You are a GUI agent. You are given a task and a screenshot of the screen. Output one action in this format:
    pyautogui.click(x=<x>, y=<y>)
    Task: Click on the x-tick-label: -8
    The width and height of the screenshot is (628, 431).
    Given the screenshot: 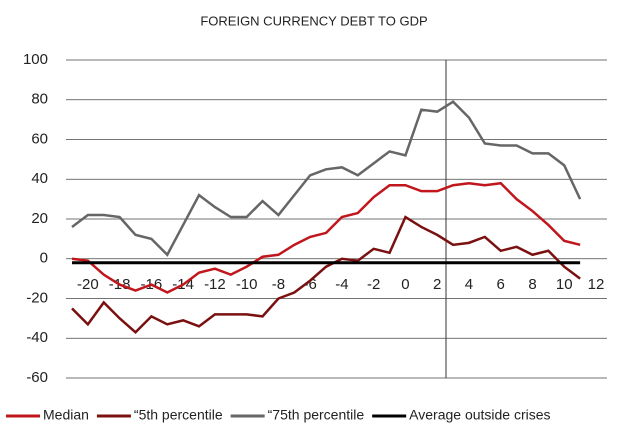 What is the action you would take?
    pyautogui.click(x=278, y=284)
    